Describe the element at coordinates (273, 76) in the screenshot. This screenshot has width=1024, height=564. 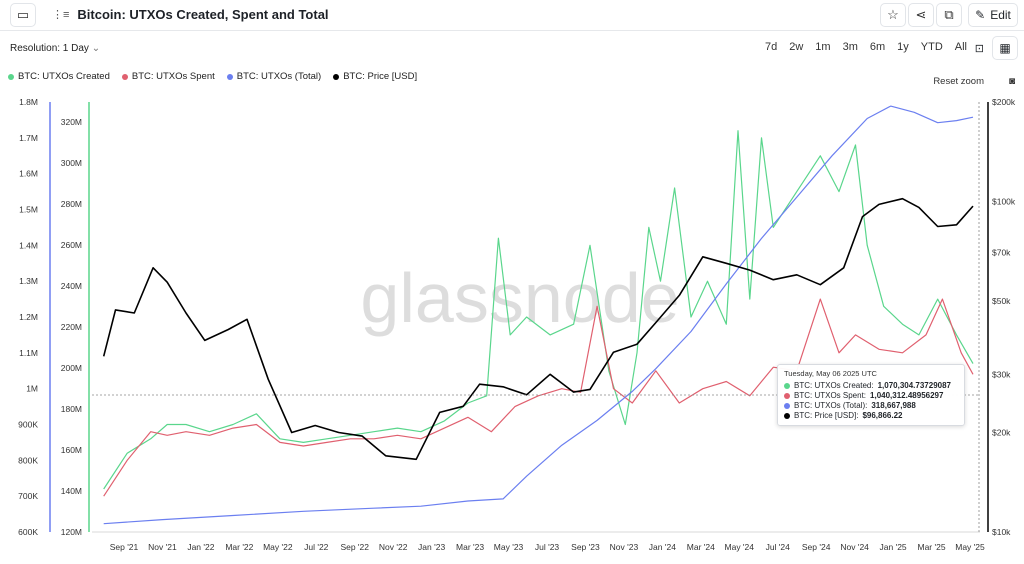
I see `legend-item: BTC: UTXOs (Total)` at that location.